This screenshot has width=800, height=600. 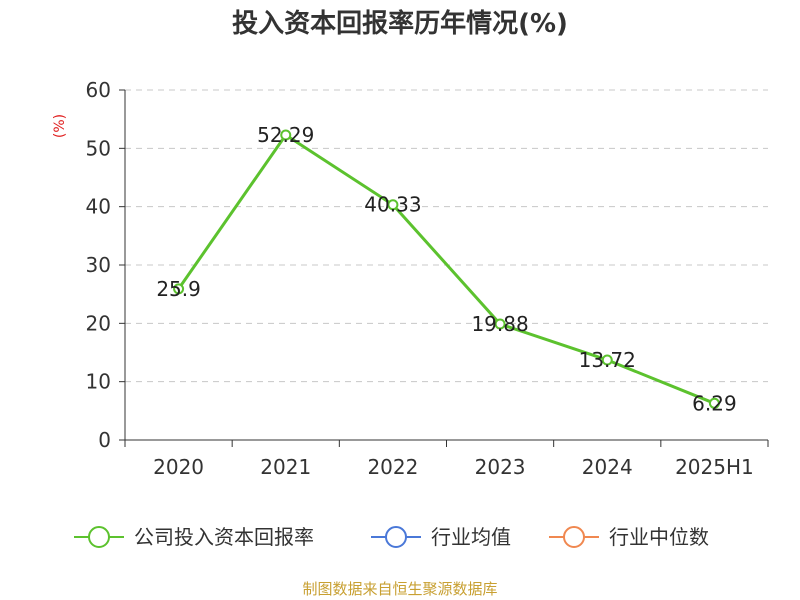 What do you see at coordinates (400, 23) in the screenshot?
I see `chart-title: 投入资本回报率历年情况(%)` at bounding box center [400, 23].